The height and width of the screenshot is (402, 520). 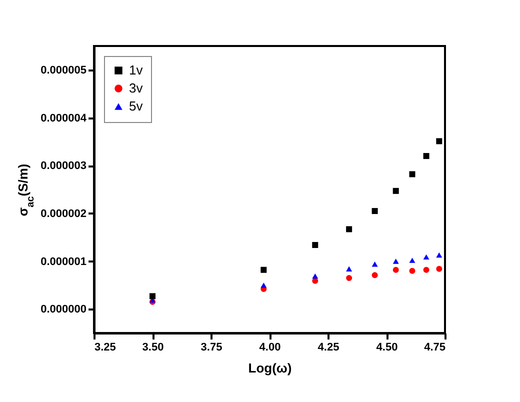 What do you see at coordinates (105, 348) in the screenshot?
I see `x-tick-label: 3.25` at bounding box center [105, 348].